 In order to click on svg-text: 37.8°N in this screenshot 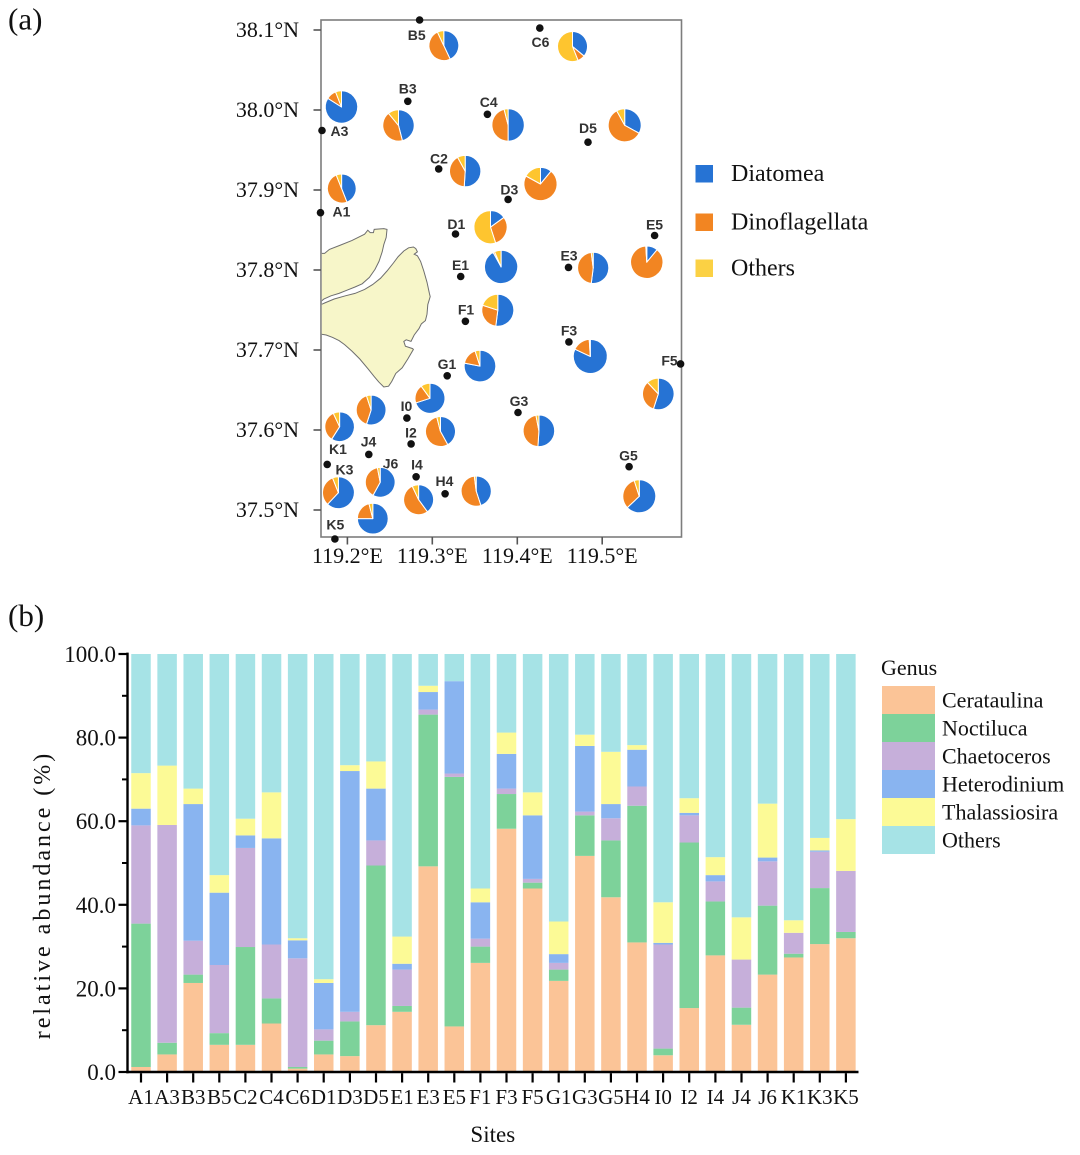, I will do `click(267, 269)`.